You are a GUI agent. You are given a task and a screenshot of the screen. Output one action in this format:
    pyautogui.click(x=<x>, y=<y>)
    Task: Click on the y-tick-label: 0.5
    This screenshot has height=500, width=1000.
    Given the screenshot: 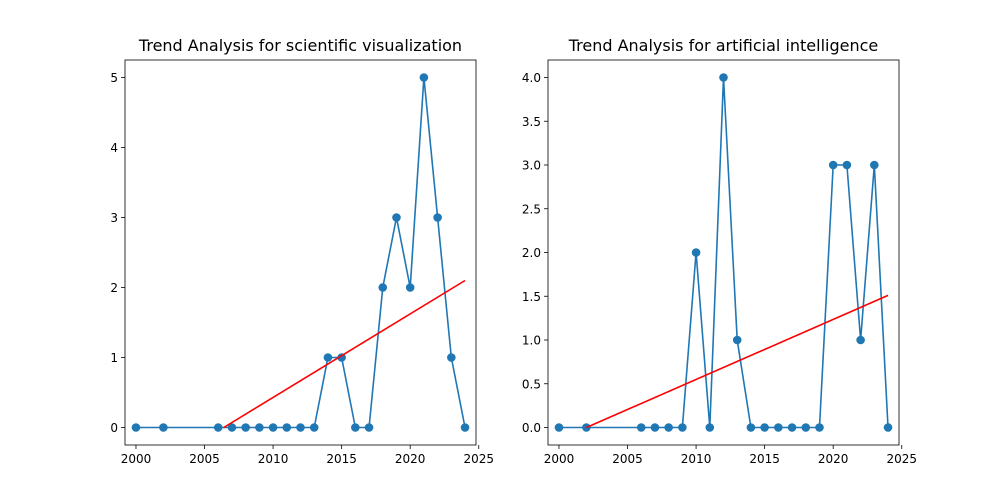 What is the action you would take?
    pyautogui.click(x=531, y=384)
    